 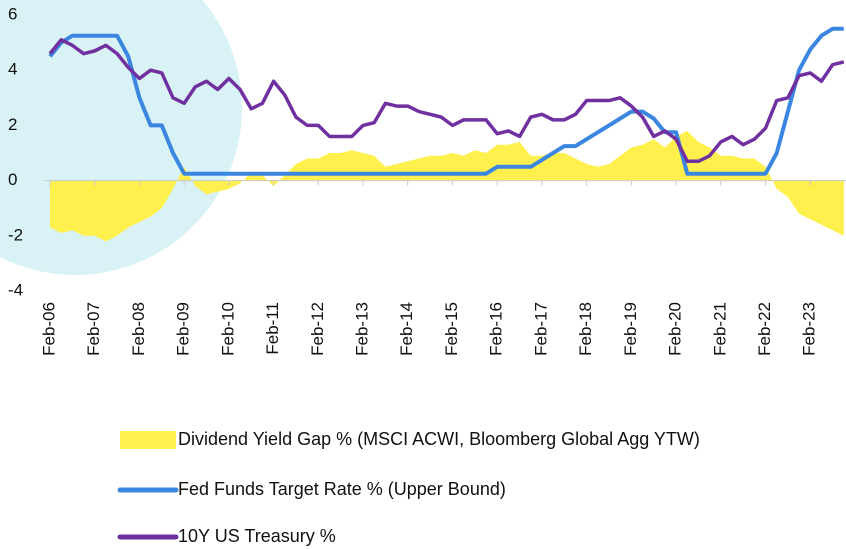 I want to click on x-tick-label: Feb-10, so click(x=227, y=329).